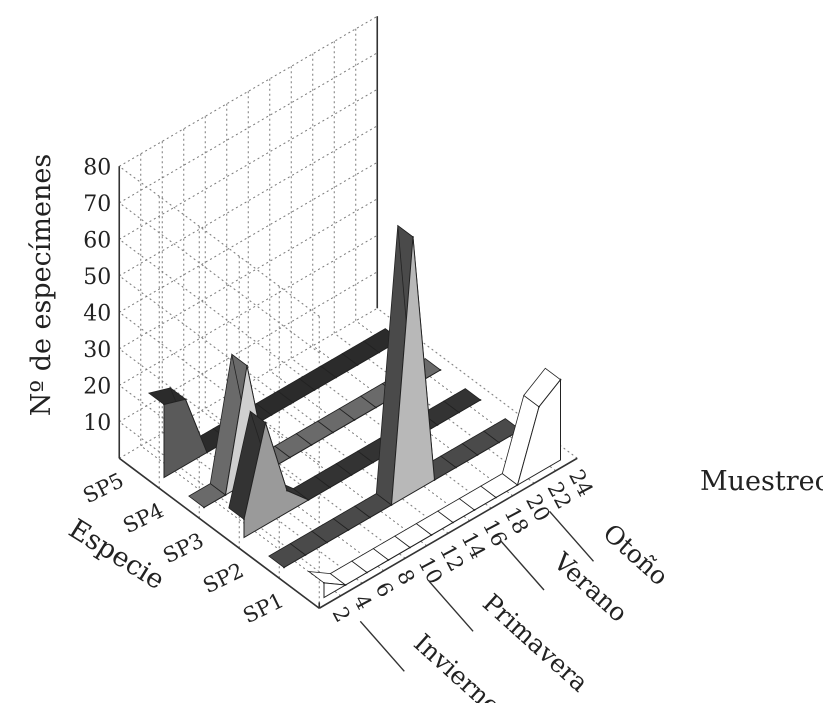  I want to click on z-tick-label: 10, so click(97, 423).